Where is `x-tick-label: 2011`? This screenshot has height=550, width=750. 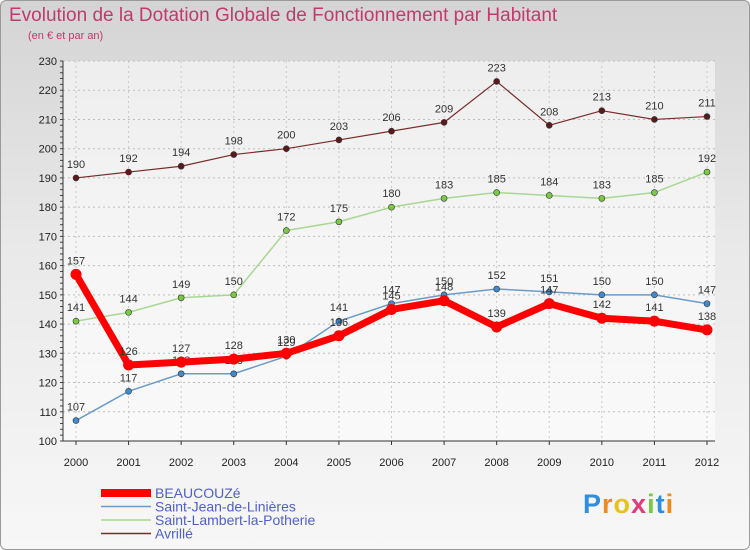
x-tick-label: 2011 is located at coordinates (655, 463).